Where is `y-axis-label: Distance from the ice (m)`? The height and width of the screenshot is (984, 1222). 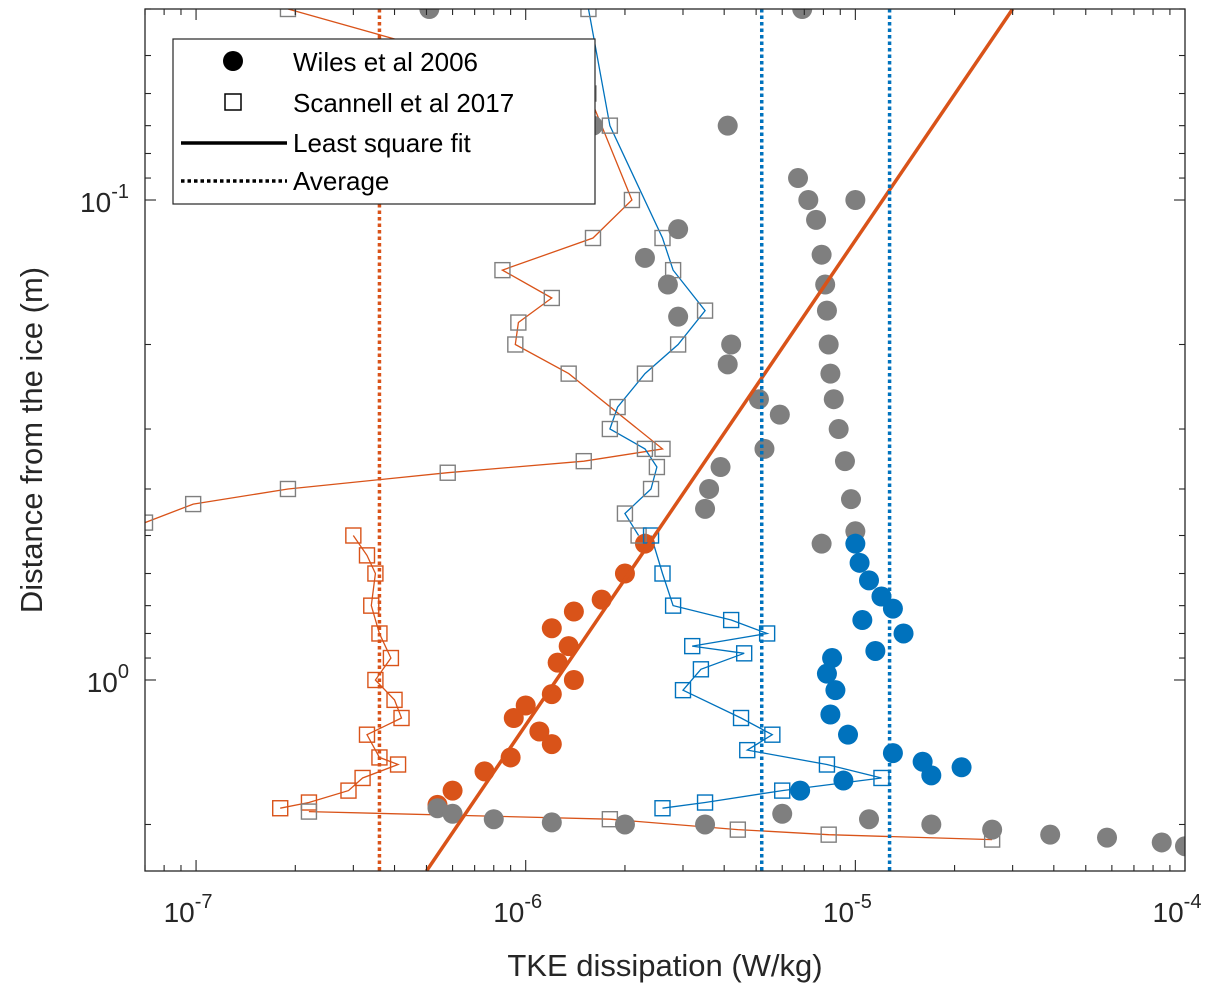
y-axis-label: Distance from the ice (m) is located at coordinates (31, 440).